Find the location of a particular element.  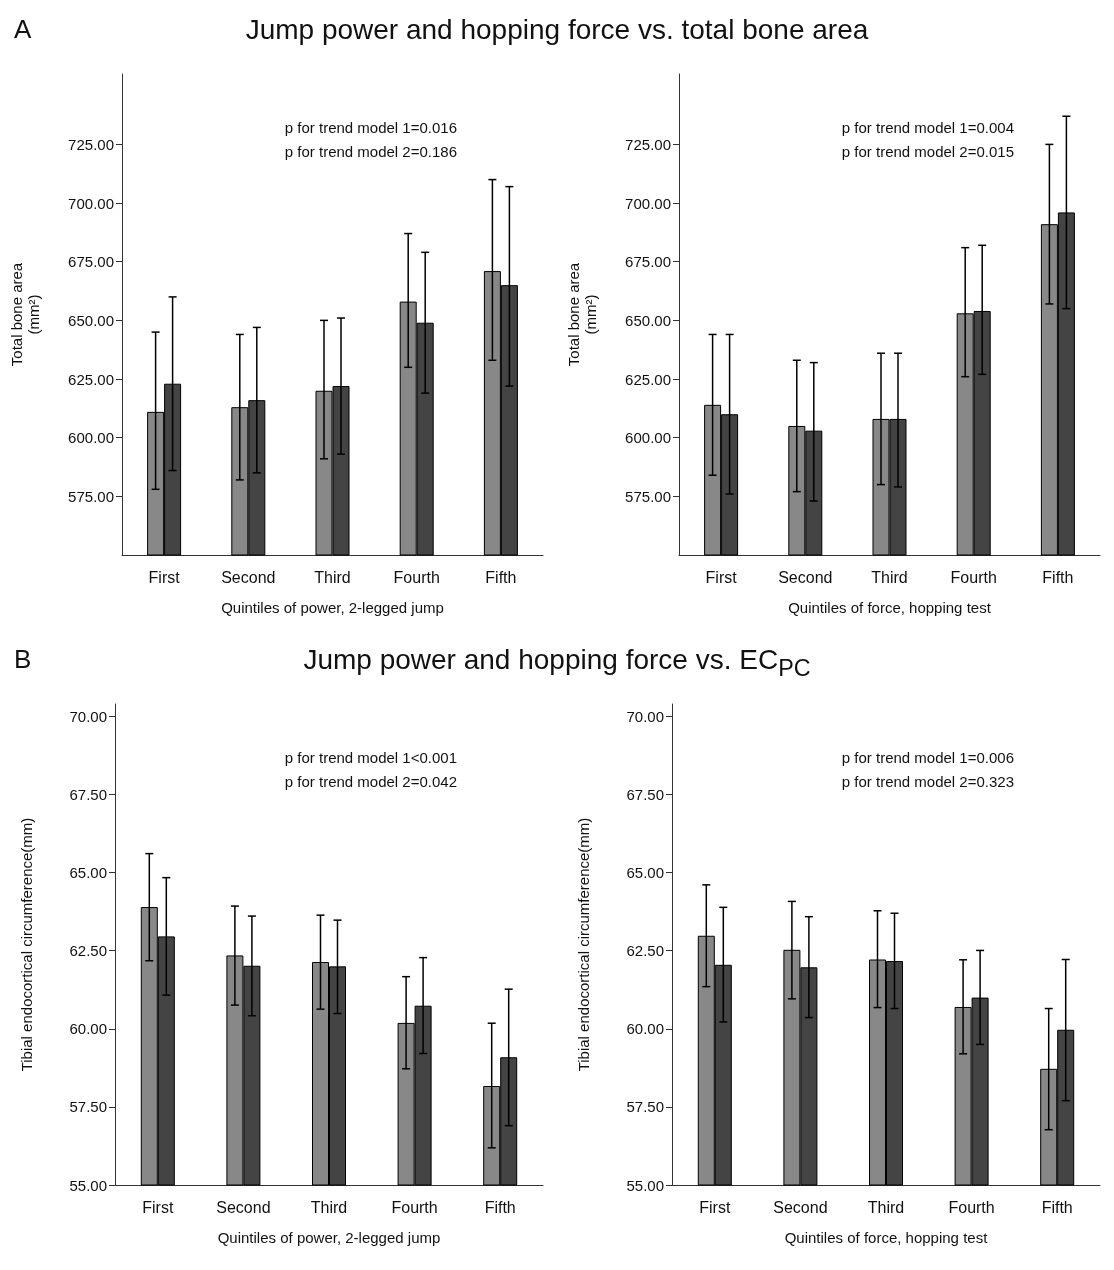

annotation: p for trend model 2=0.323 is located at coordinates (927, 781).